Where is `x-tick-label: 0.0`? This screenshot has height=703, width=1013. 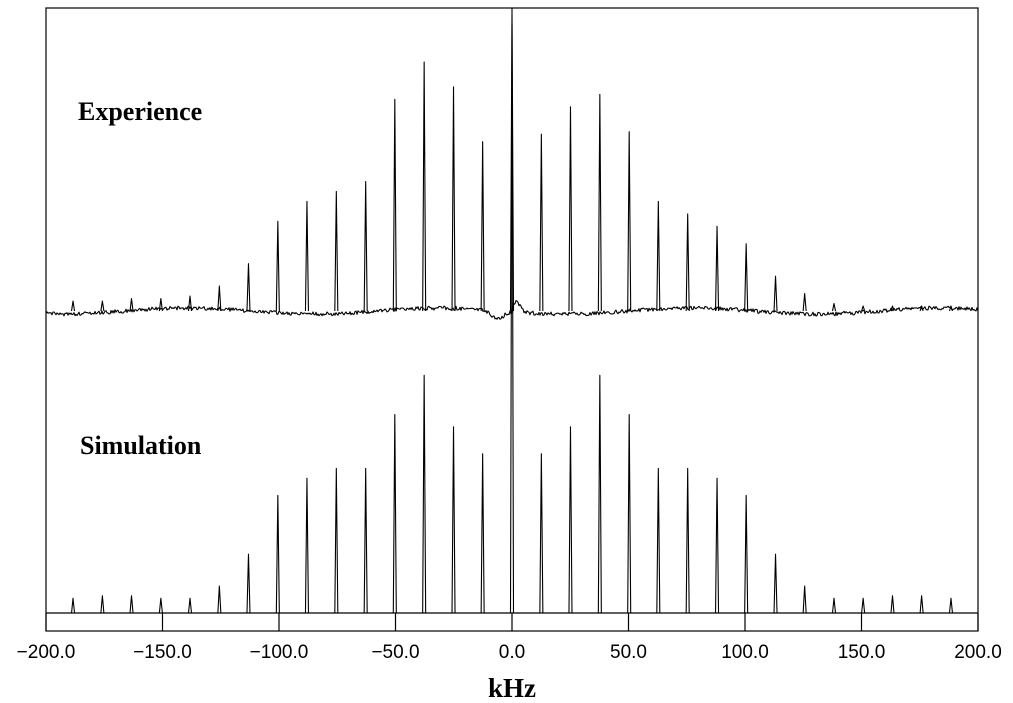
x-tick-label: 0.0 is located at coordinates (512, 652).